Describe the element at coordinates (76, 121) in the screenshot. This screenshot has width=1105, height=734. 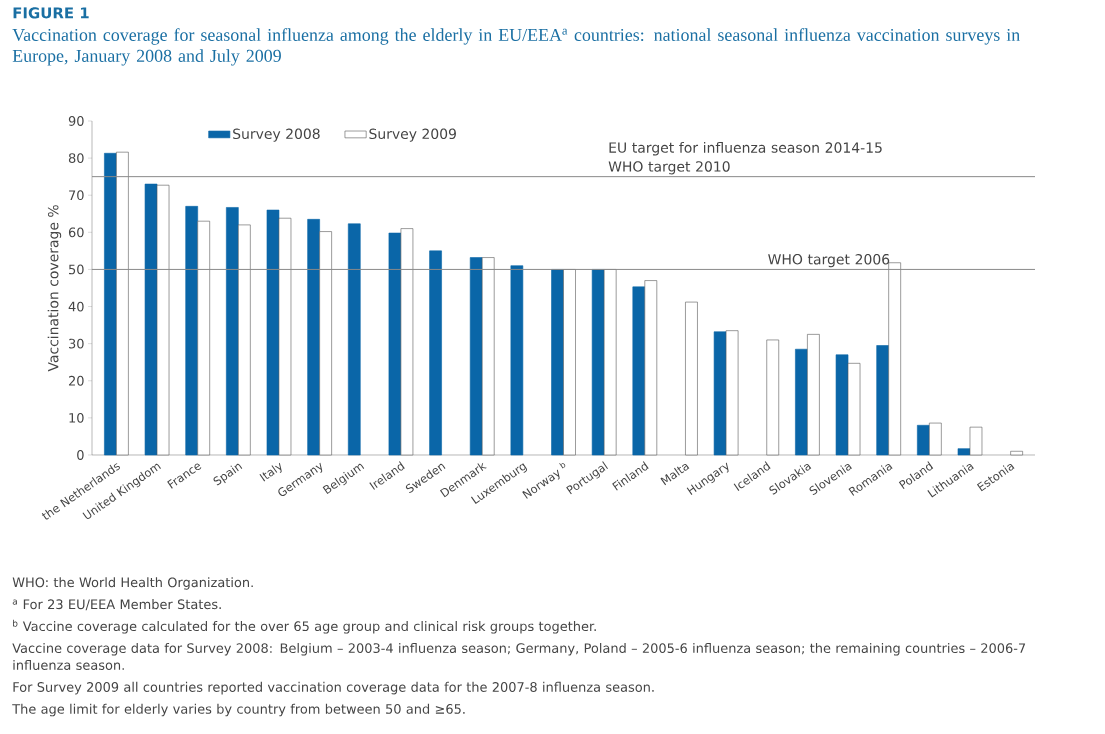
I see `y-tick-label: 90` at that location.